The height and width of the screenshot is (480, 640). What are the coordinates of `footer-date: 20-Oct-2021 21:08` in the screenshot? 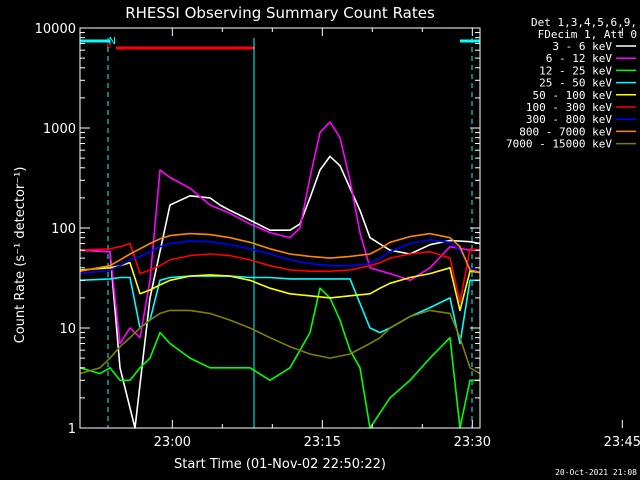 It's located at (596, 472).